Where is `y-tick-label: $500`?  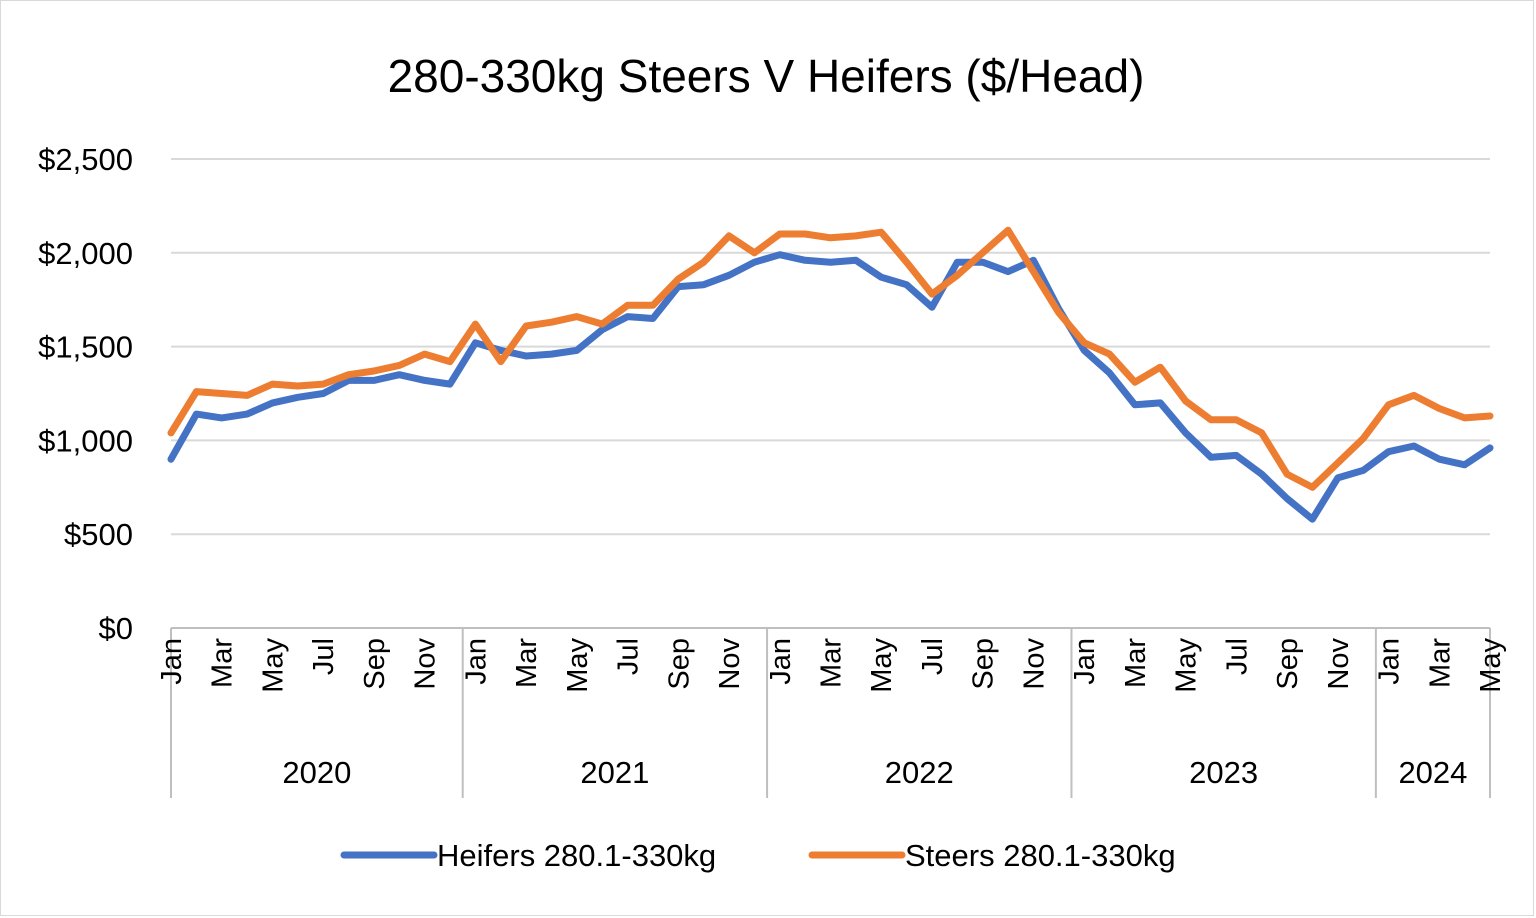
y-tick-label: $500 is located at coordinates (98, 534).